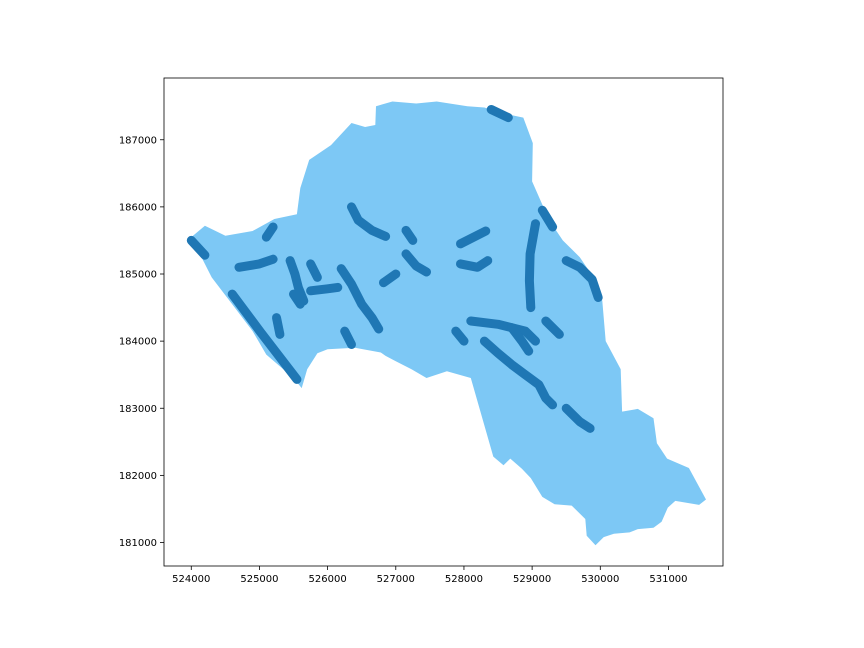  Describe the element at coordinates (138, 476) in the screenshot. I see `y-tick-label: 182000` at that location.